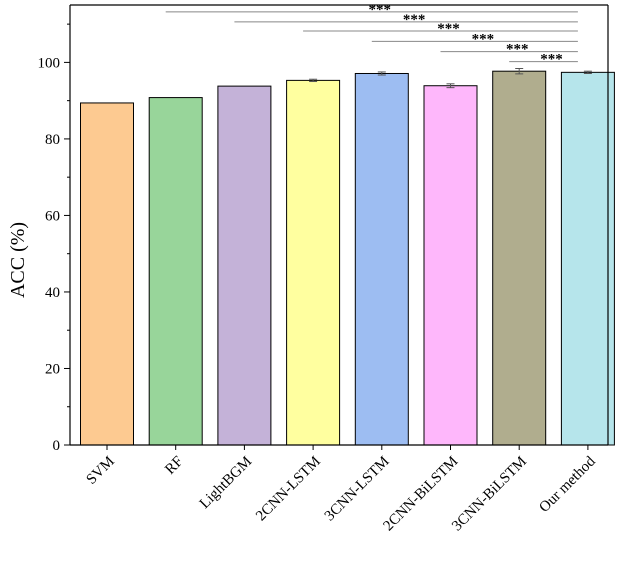 The height and width of the screenshot is (563, 624). I want to click on significance-label-6: ***, so click(551, 60).